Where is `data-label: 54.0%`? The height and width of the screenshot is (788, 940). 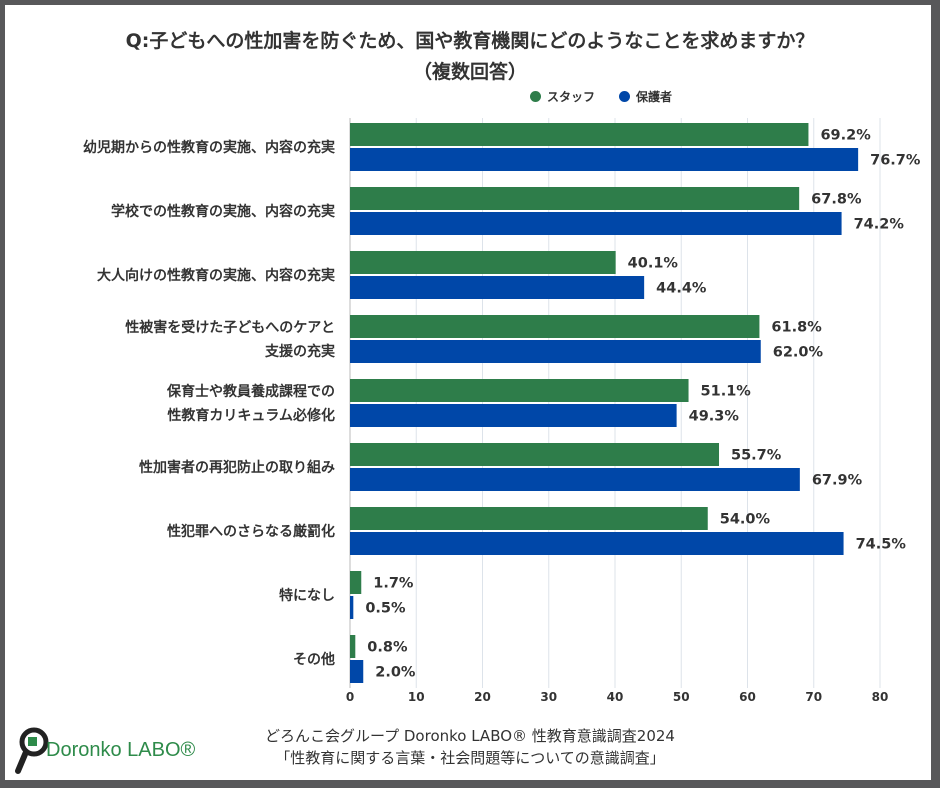
data-label: 54.0% is located at coordinates (745, 520).